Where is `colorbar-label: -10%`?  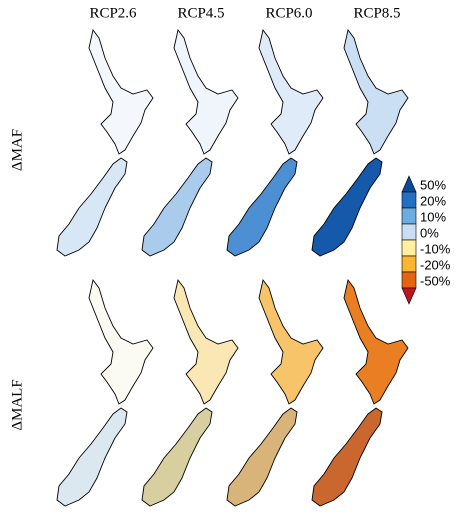
colorbar-label: -10% is located at coordinates (435, 248).